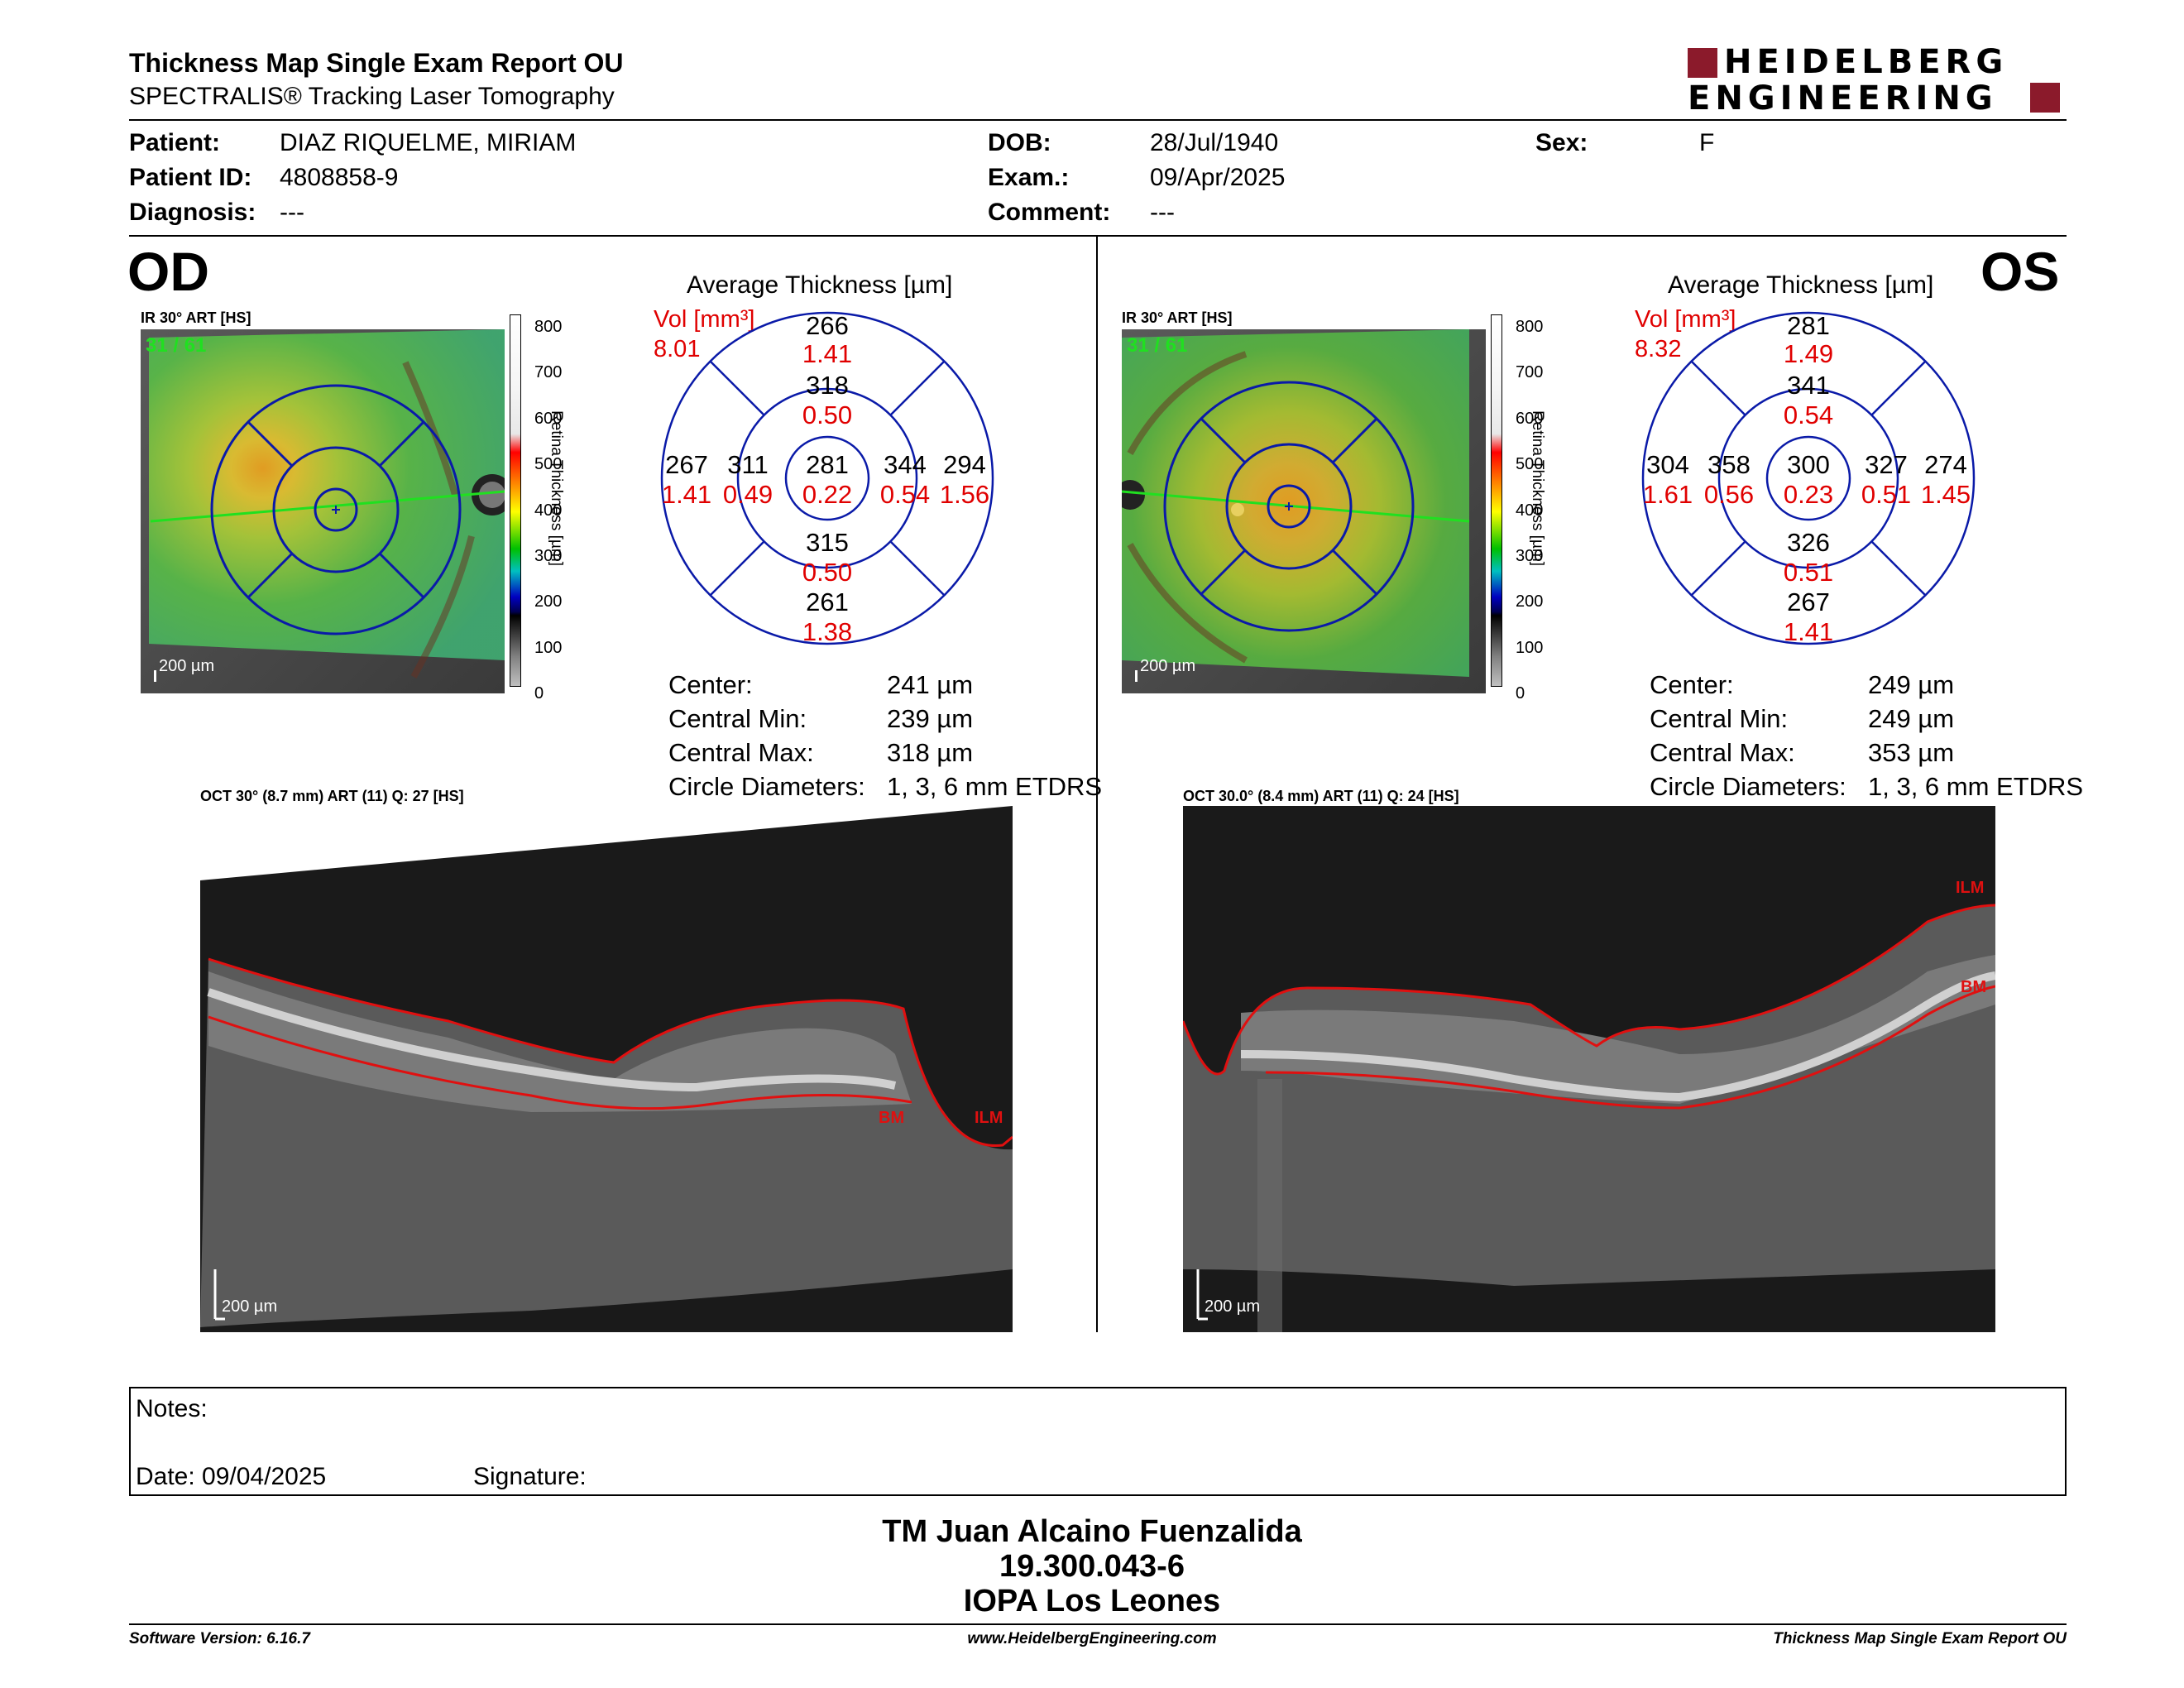 Image resolution: width=2184 pixels, height=1688 pixels. I want to click on od-ir-caption: IR 30° ART [HS], so click(196, 317).